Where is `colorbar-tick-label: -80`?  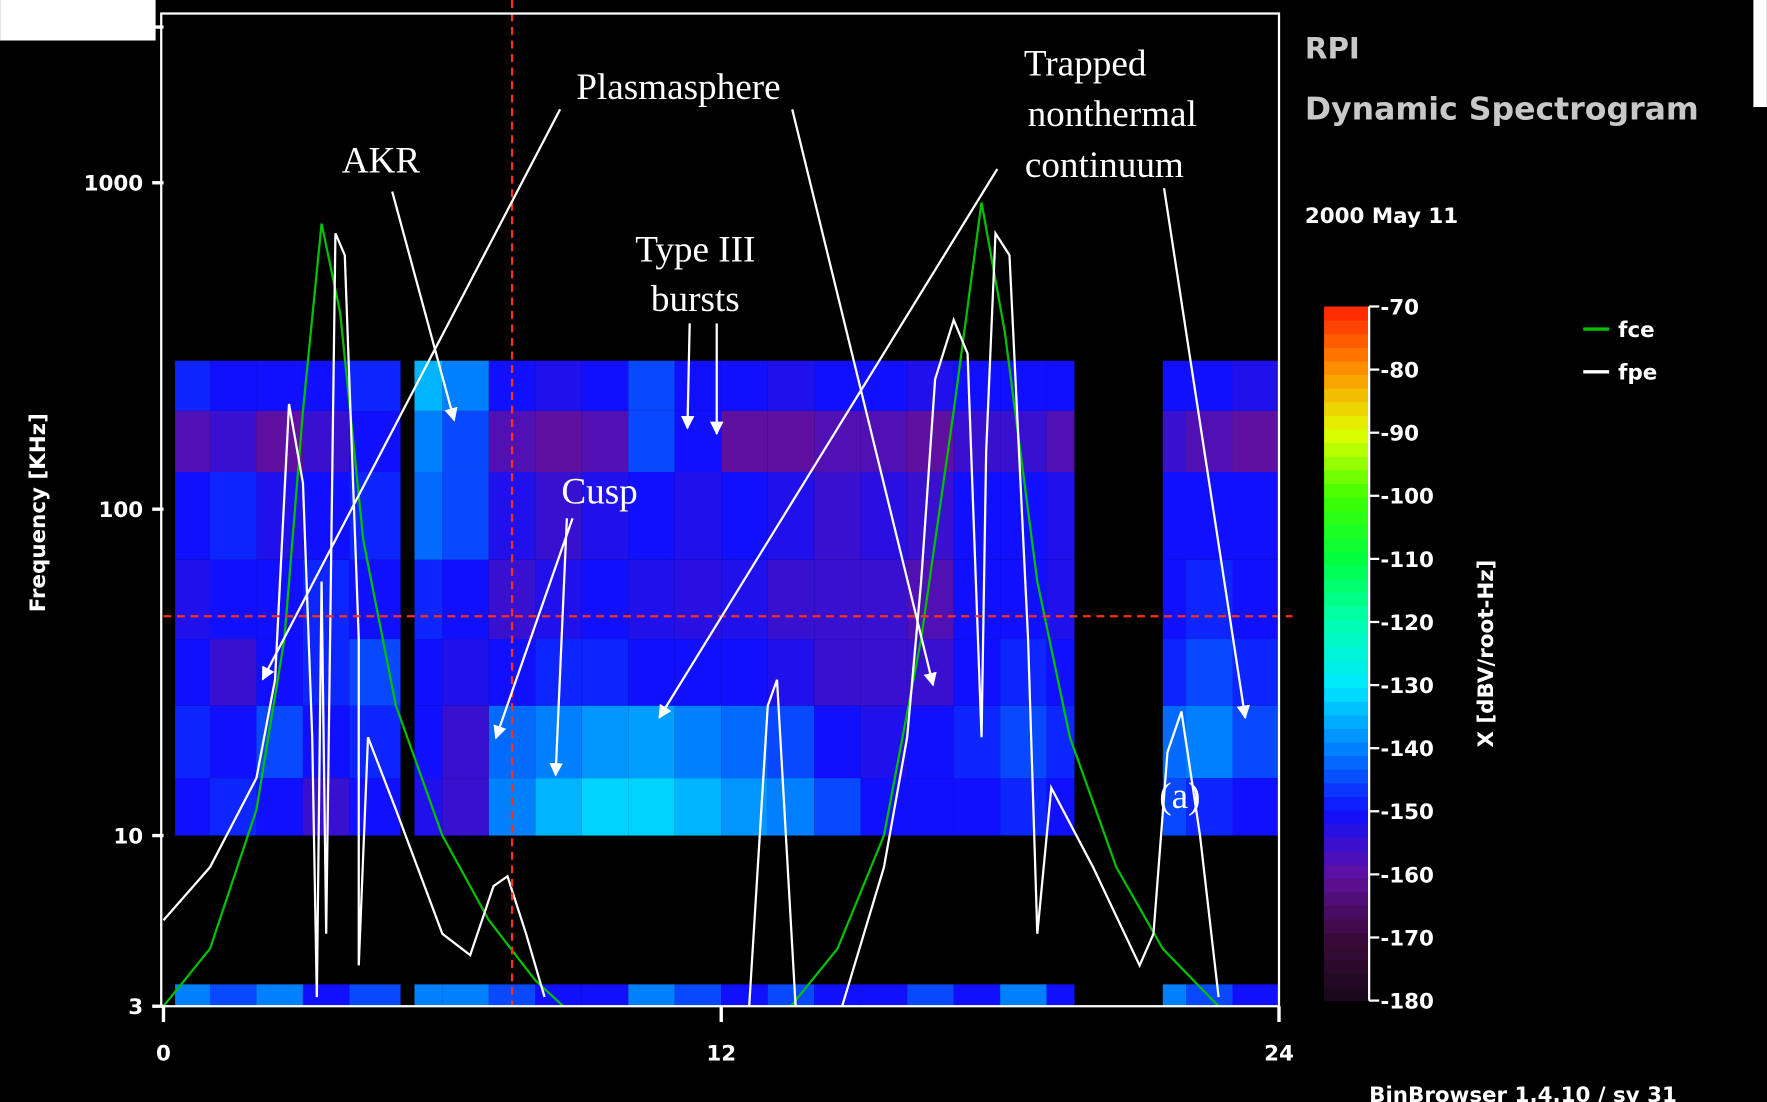
colorbar-tick-label: -80 is located at coordinates (1399, 370).